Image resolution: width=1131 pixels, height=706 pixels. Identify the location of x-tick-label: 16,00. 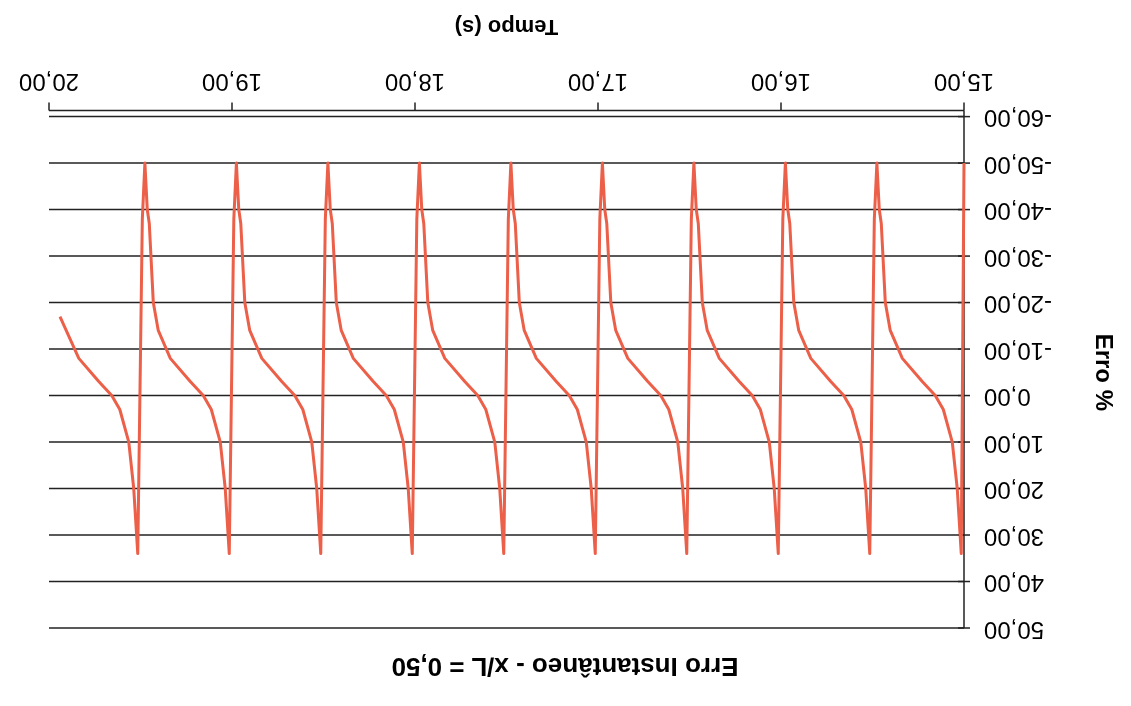
(781, 83).